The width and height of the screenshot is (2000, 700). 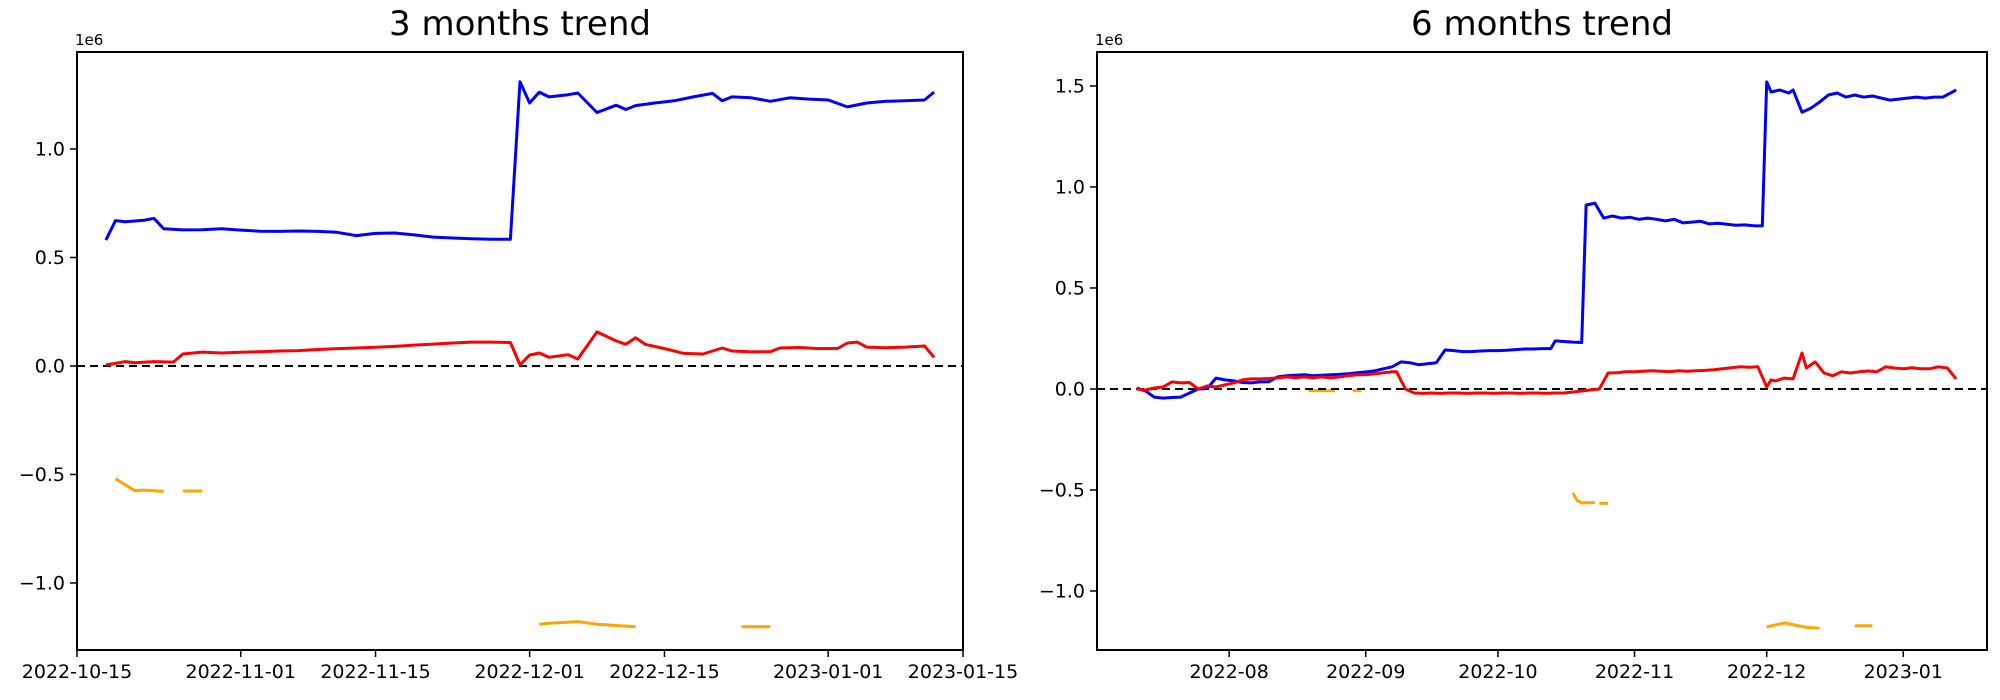 I want to click on x-tick-label: 2022-12, so click(x=1766, y=672).